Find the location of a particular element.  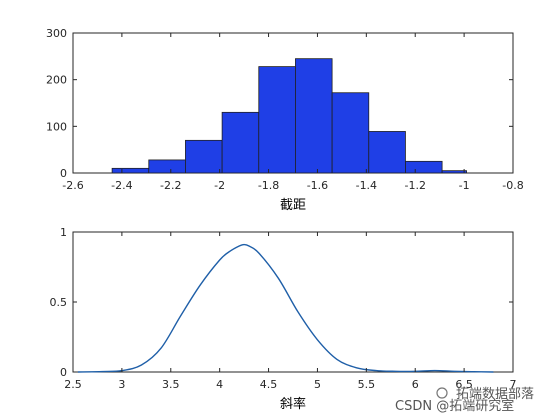

density-x-tick-label: 4 is located at coordinates (219, 384).